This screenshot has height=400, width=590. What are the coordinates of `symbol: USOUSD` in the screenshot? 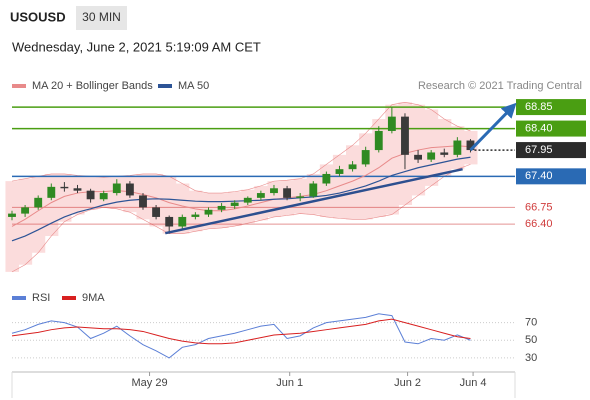 It's located at (38, 16).